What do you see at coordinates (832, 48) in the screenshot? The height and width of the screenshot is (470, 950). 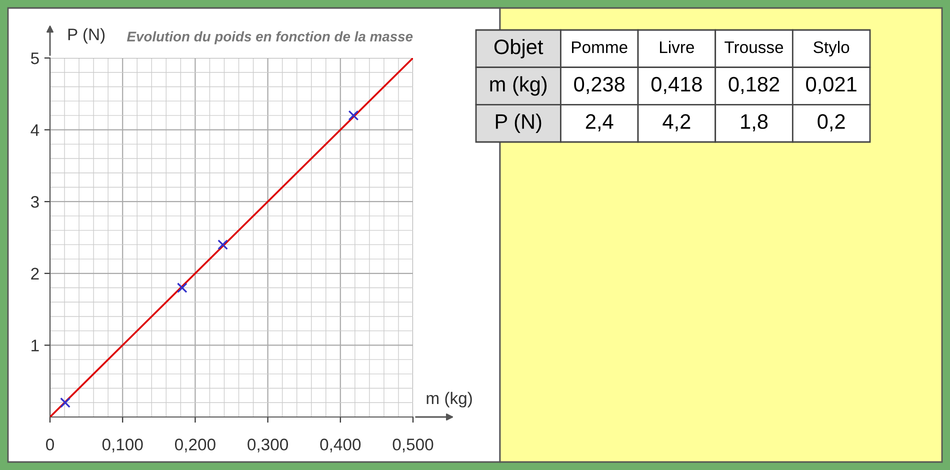 I see `text: Stylo` at bounding box center [832, 48].